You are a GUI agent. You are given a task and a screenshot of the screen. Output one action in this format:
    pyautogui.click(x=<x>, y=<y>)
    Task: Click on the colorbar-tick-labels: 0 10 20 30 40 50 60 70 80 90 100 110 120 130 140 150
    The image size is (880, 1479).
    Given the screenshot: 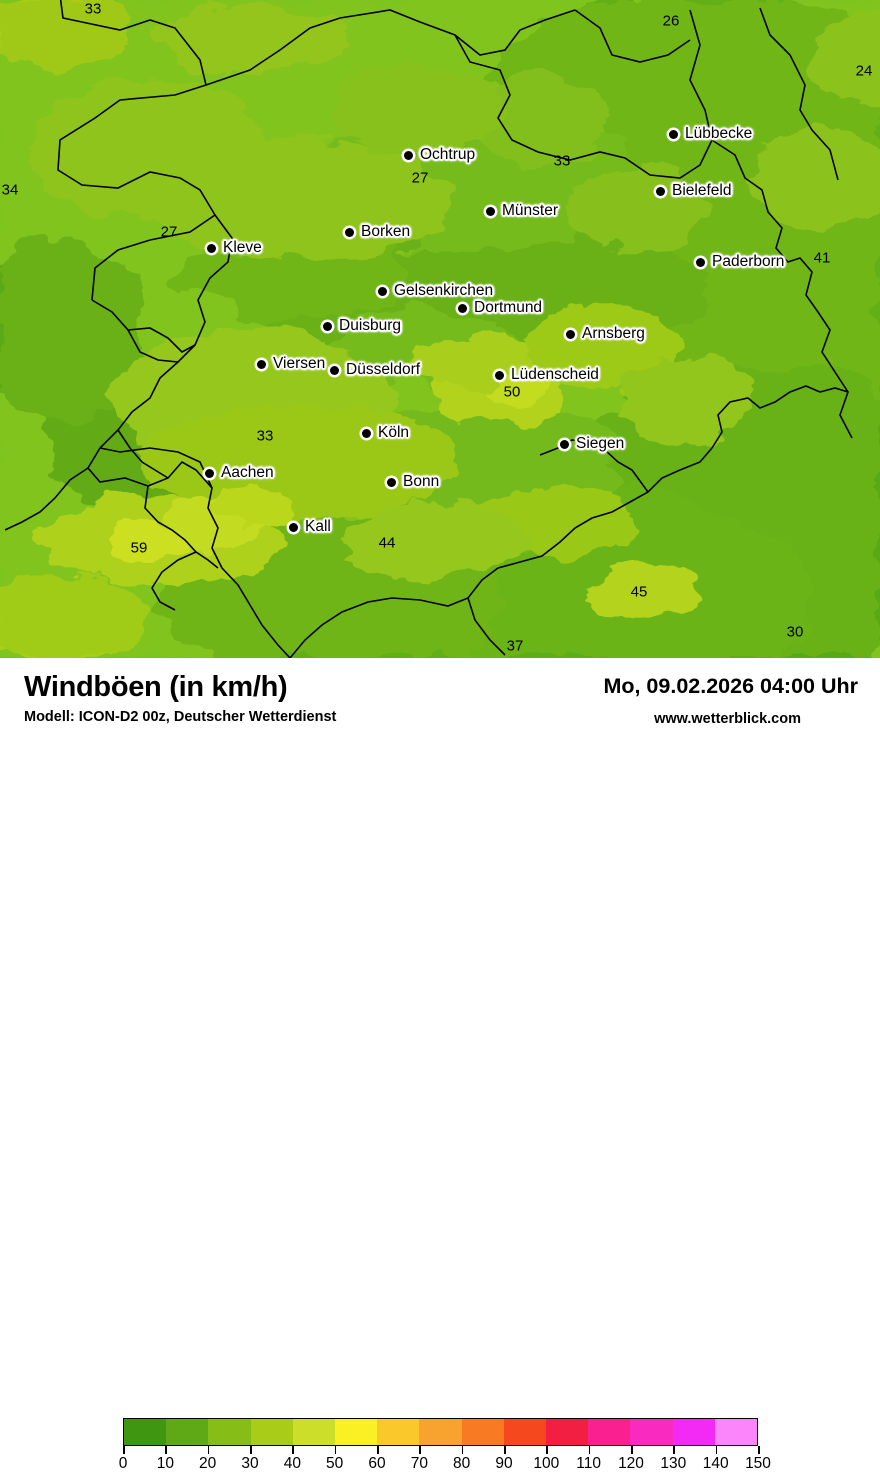 What is the action you would take?
    pyautogui.click(x=440, y=1467)
    